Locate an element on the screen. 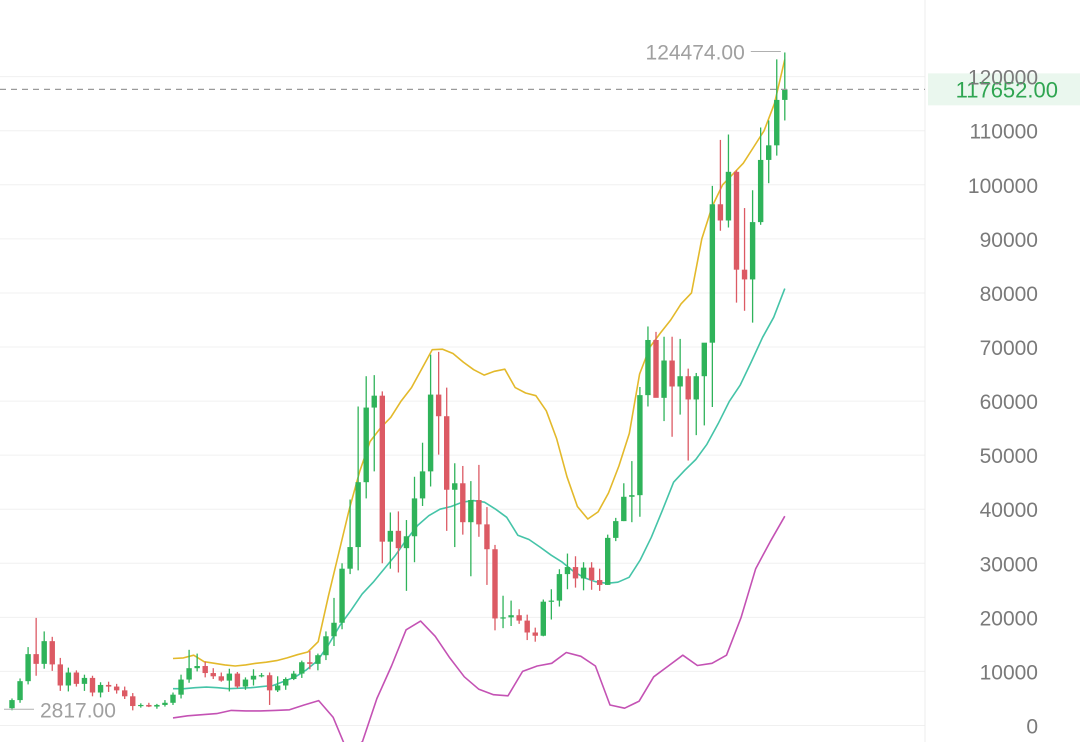 Image resolution: width=1080 pixels, height=742 pixels. max-marker-label: 124474.00 is located at coordinates (695, 52).